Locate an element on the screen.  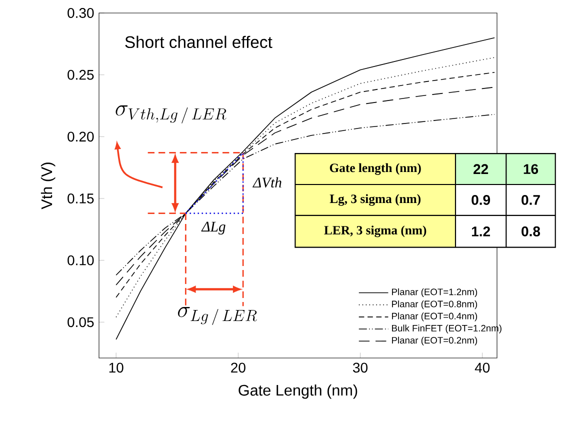
annotation: 1.2 is located at coordinates (481, 231).